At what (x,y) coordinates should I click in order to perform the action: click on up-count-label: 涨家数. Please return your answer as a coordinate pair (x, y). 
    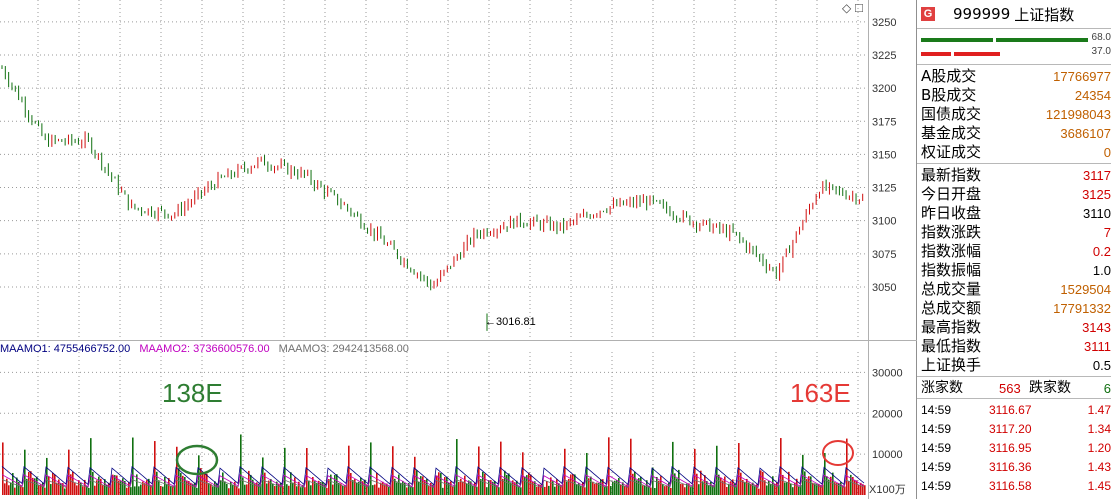
    Looking at the image, I should click on (942, 388).